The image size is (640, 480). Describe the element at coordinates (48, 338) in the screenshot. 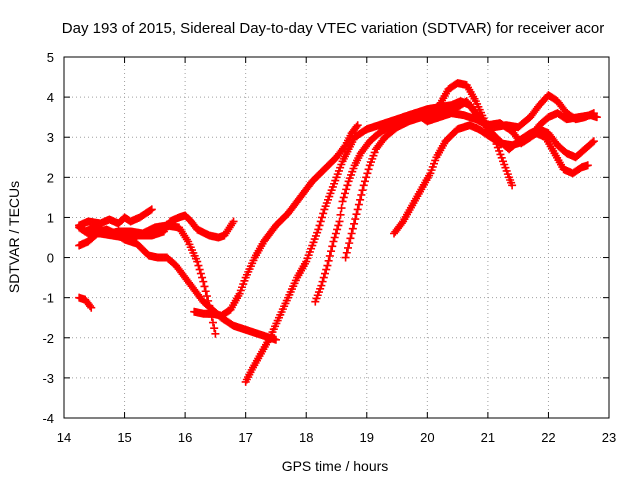

I see `y-tick-label: -2` at that location.